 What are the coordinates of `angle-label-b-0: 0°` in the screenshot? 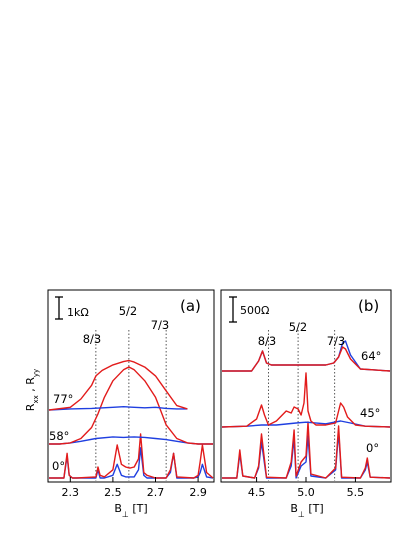 It's located at (372, 448).